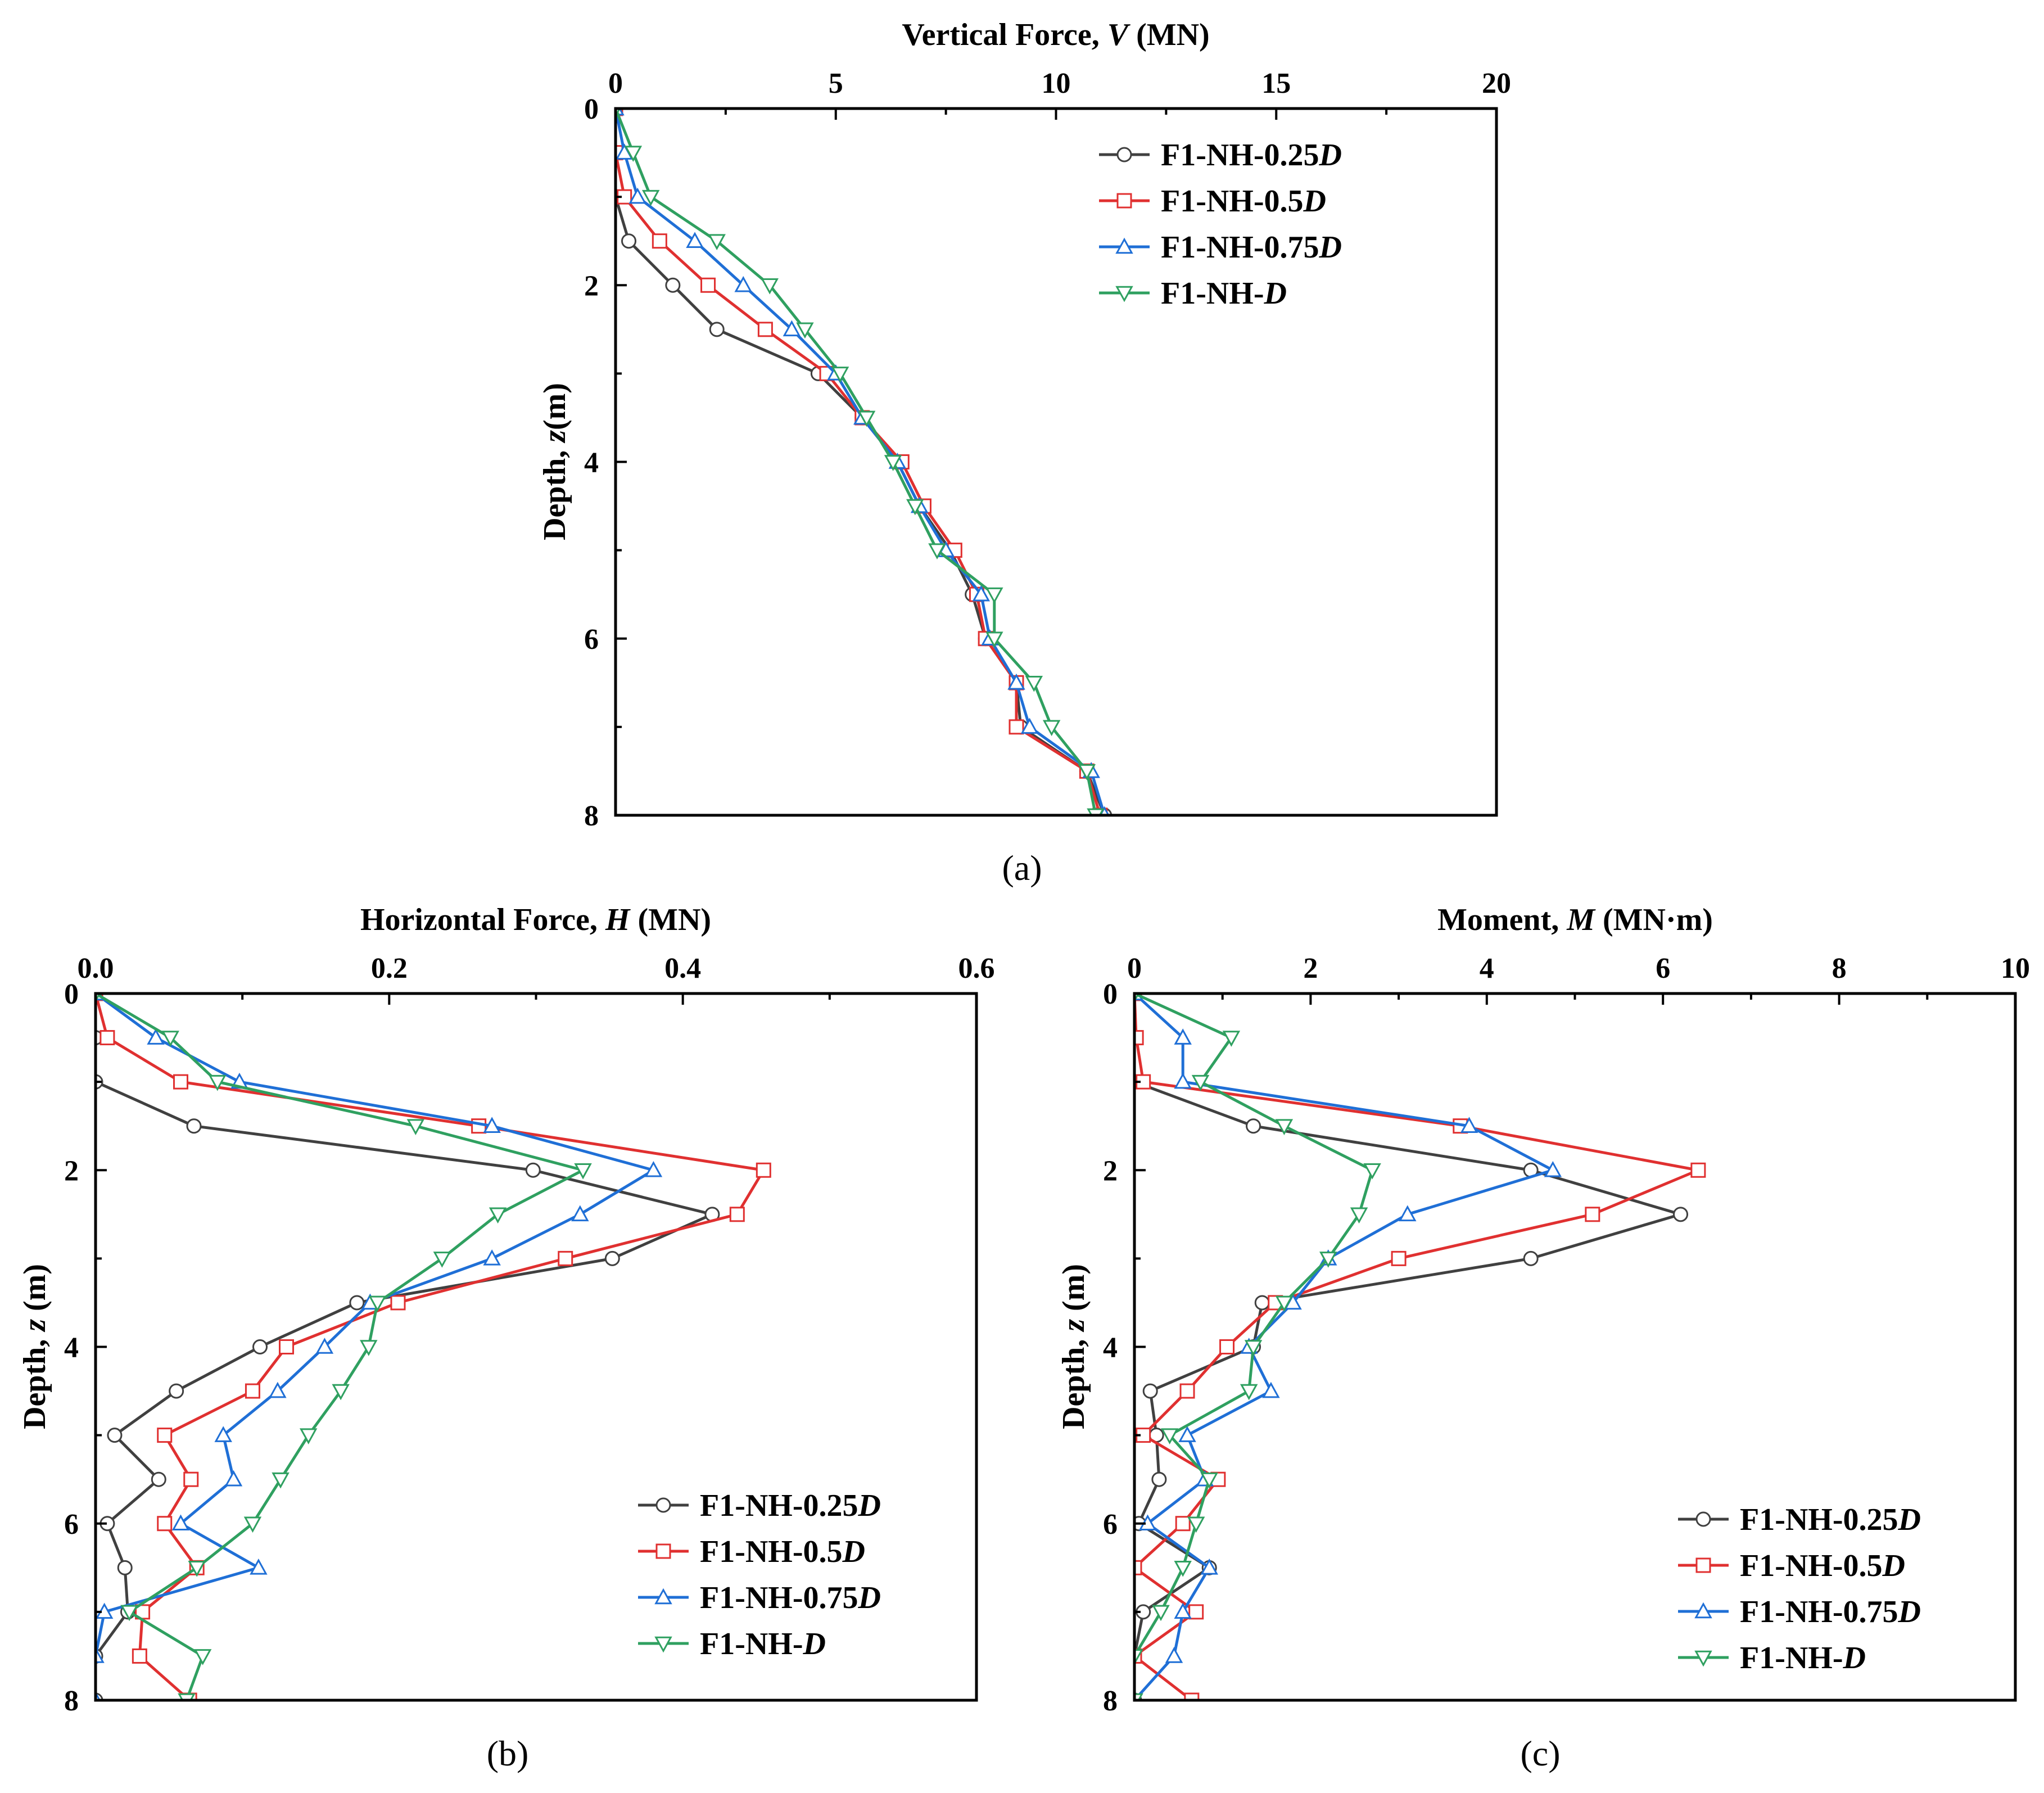 This screenshot has height=1793, width=2044. I want to click on panel-c-x-ticks: 0 2 4 6 8 10, so click(1578, 978).